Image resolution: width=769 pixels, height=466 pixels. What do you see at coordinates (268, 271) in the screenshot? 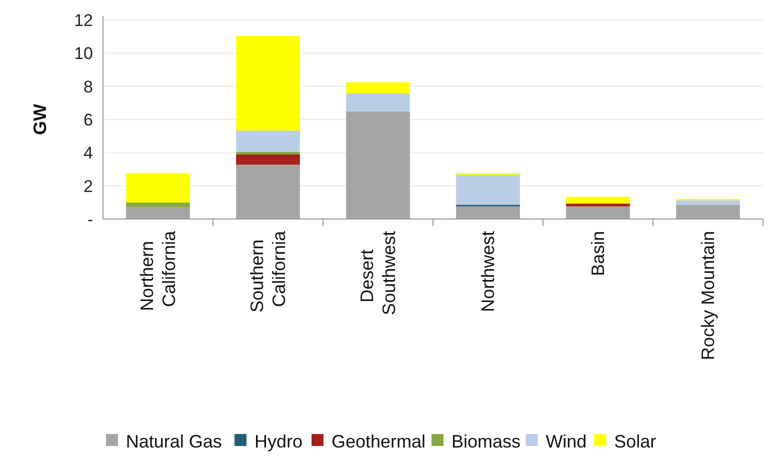
I see `x-tick-label: Southern California` at bounding box center [268, 271].